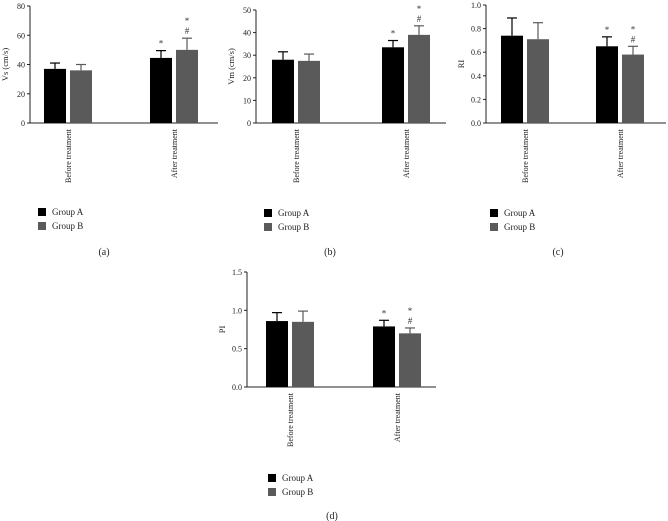 This screenshot has height=521, width=668. What do you see at coordinates (557, 252) in the screenshot?
I see `panel-label: (c)` at bounding box center [557, 252].